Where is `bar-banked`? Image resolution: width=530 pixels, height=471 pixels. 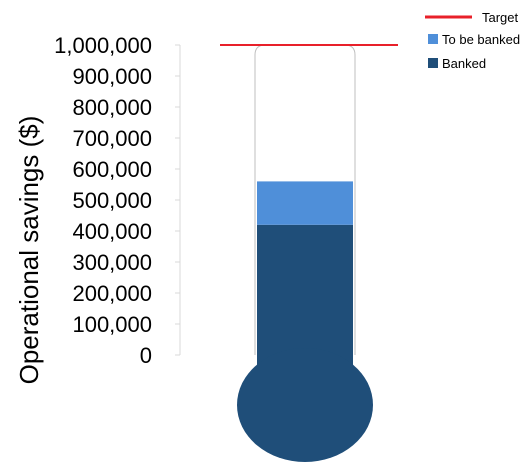 bar-banked is located at coordinates (305, 289).